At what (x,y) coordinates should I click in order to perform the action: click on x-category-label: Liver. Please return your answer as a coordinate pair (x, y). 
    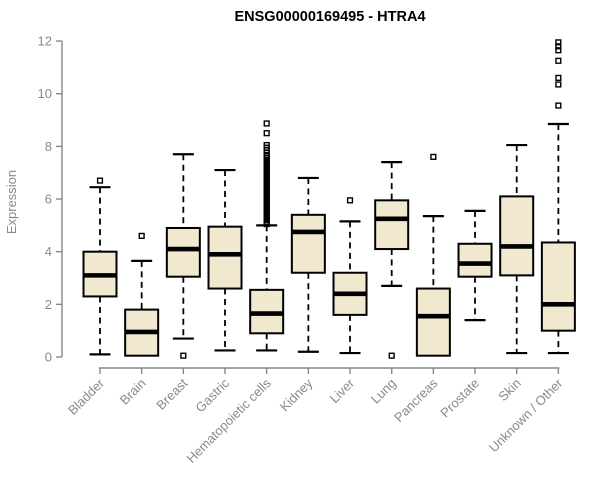
    Looking at the image, I should click on (342, 390).